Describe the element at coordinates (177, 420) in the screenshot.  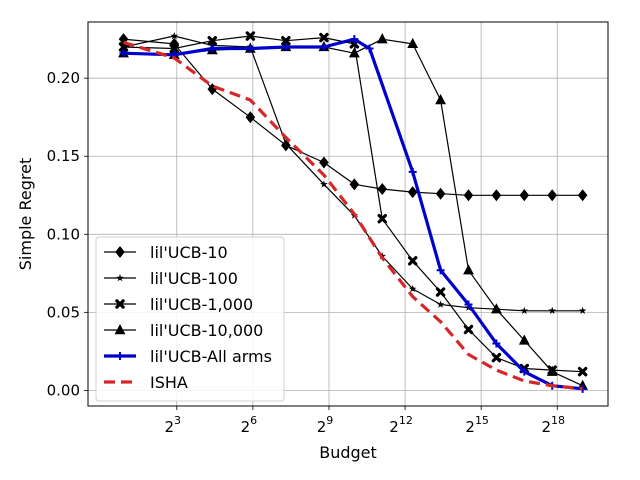
I see `x-tick-exponent: 3` at that location.